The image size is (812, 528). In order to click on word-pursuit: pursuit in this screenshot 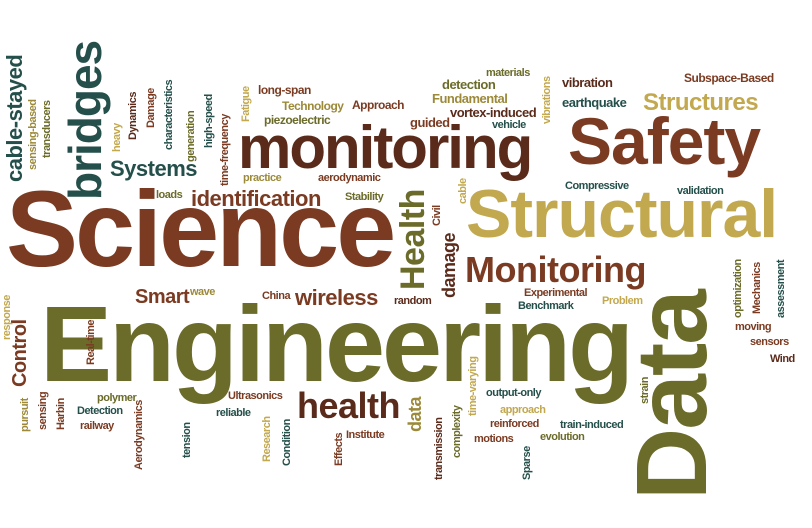, I will do `click(25, 415)`.